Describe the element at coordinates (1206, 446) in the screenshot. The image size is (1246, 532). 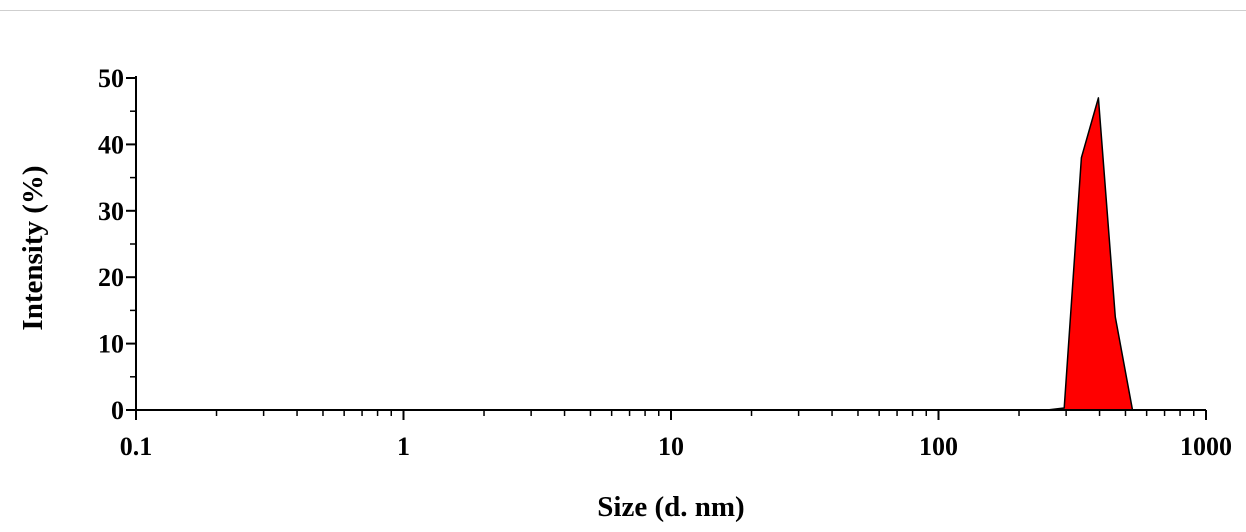
I see `x-tick-label: 1000` at that location.